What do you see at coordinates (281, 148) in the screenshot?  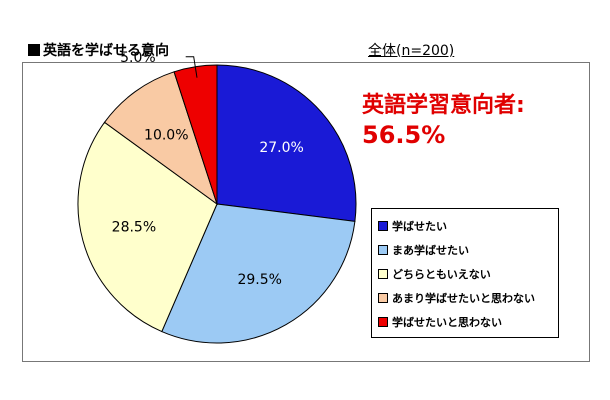 I see `slice-label: 27.0%` at bounding box center [281, 148].